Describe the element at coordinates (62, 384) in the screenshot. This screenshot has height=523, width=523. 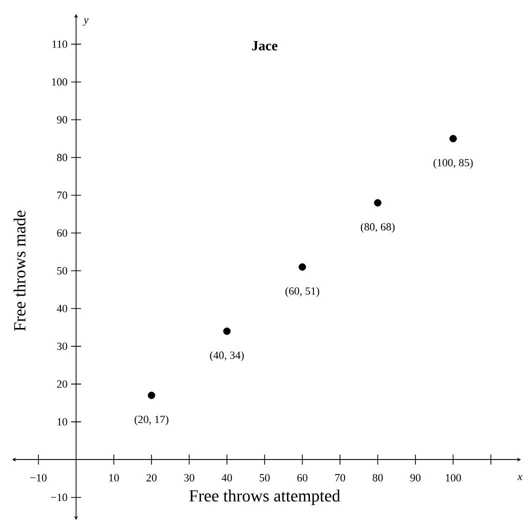
I see `y-tick-label: 20` at that location.